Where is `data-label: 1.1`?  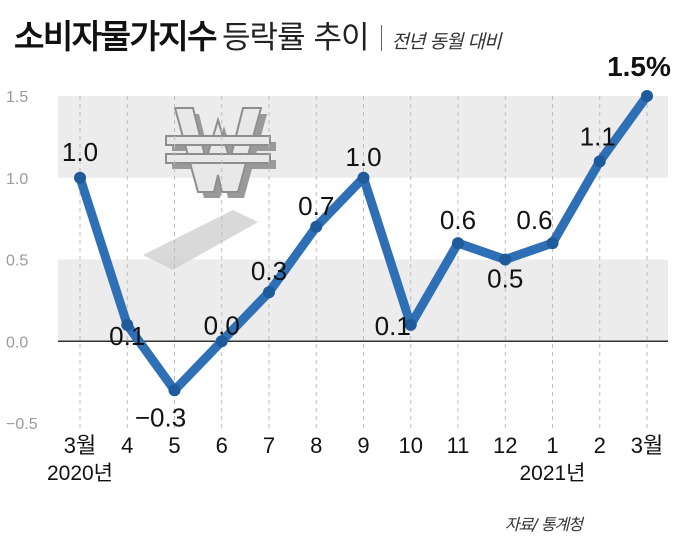 data-label: 1.1 is located at coordinates (598, 136).